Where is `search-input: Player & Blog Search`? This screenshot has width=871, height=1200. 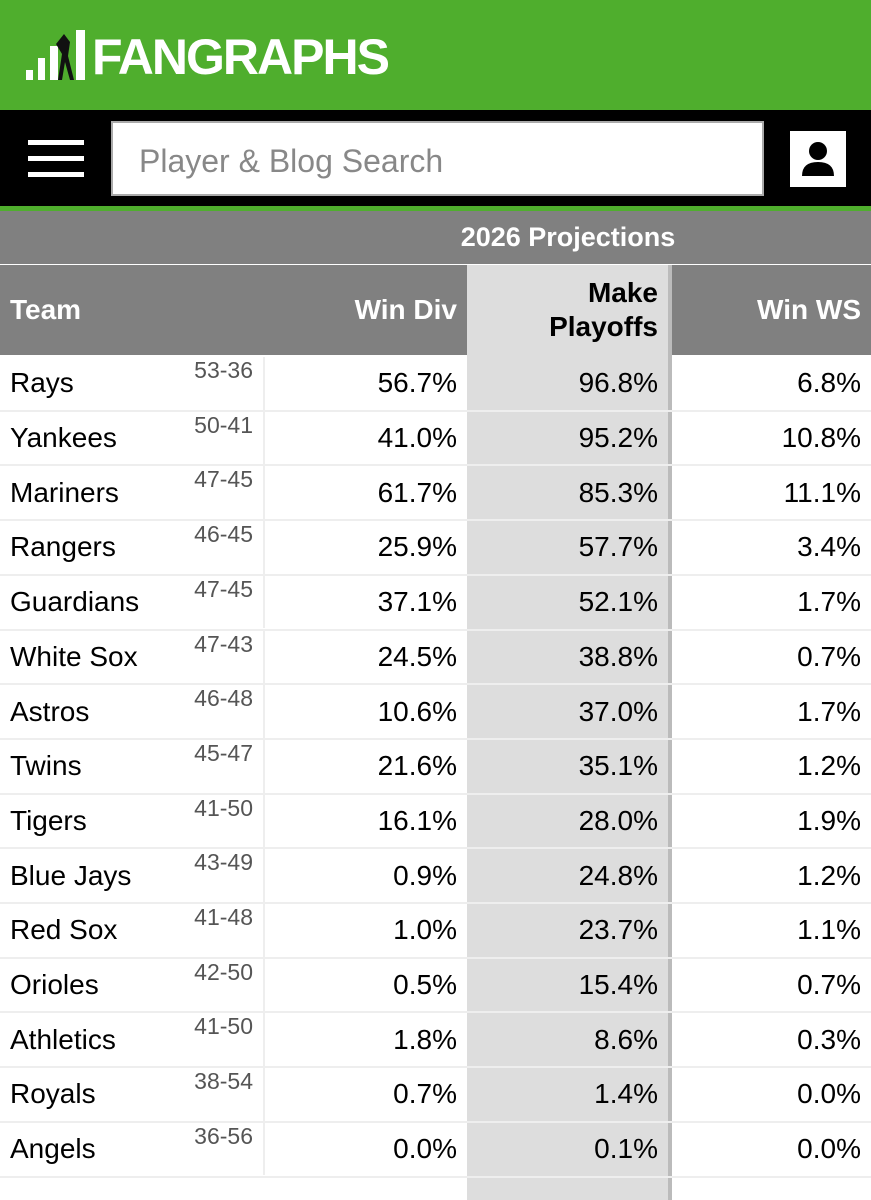
search-input: Player & Blog Search is located at coordinates (437, 158).